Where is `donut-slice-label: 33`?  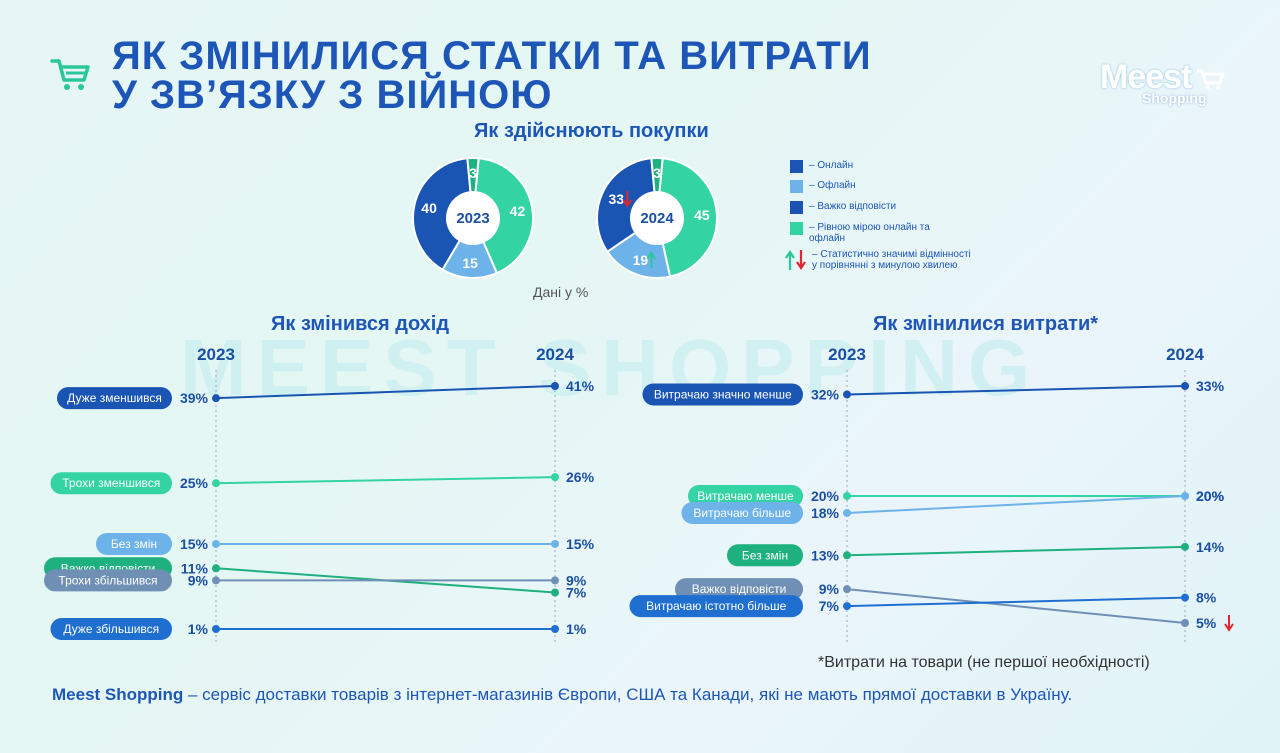
donut-slice-label: 33 is located at coordinates (616, 199).